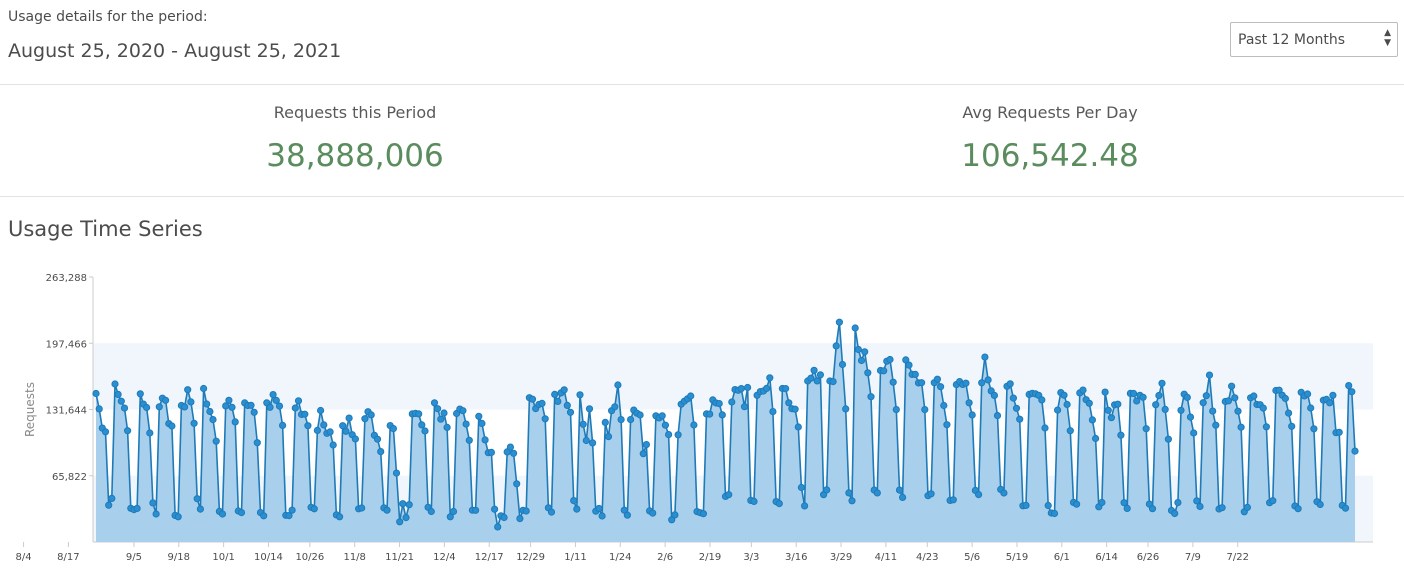  I want to click on x-tick-label: 10/1, so click(223, 557).